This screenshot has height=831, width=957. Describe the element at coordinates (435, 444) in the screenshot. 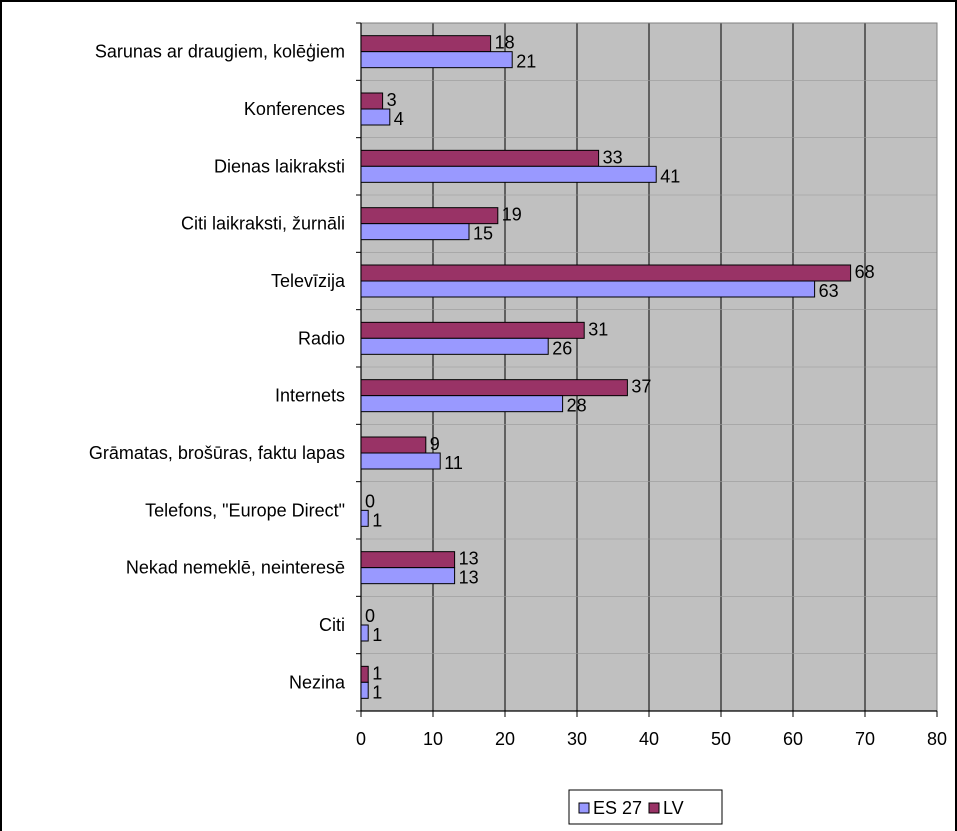

I see `data-label: 9` at that location.